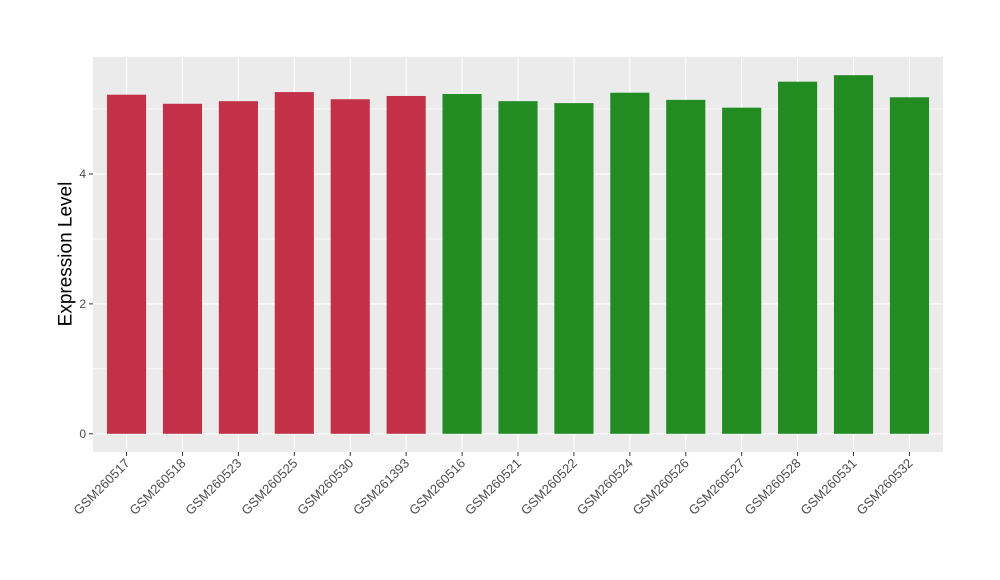 The image size is (1000, 580). Describe the element at coordinates (518, 267) in the screenshot. I see `bar-GSM260521` at that location.